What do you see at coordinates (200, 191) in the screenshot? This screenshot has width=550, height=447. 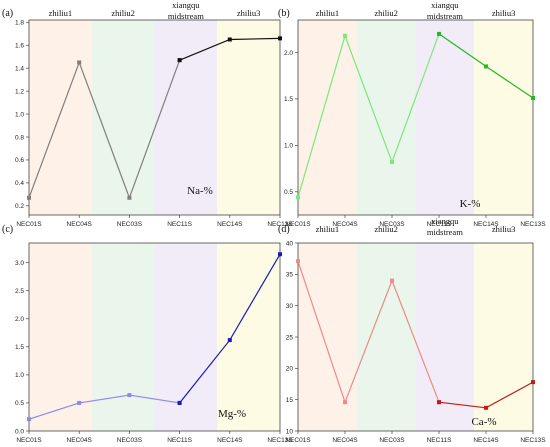 I see `element-annotation: Na-%` at bounding box center [200, 191].